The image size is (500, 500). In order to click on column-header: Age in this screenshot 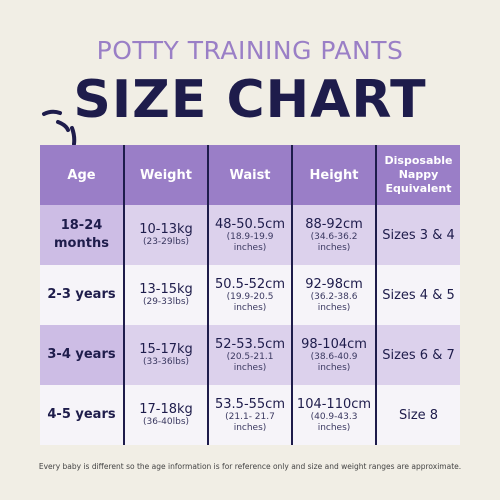, I will do `click(82, 175)`.